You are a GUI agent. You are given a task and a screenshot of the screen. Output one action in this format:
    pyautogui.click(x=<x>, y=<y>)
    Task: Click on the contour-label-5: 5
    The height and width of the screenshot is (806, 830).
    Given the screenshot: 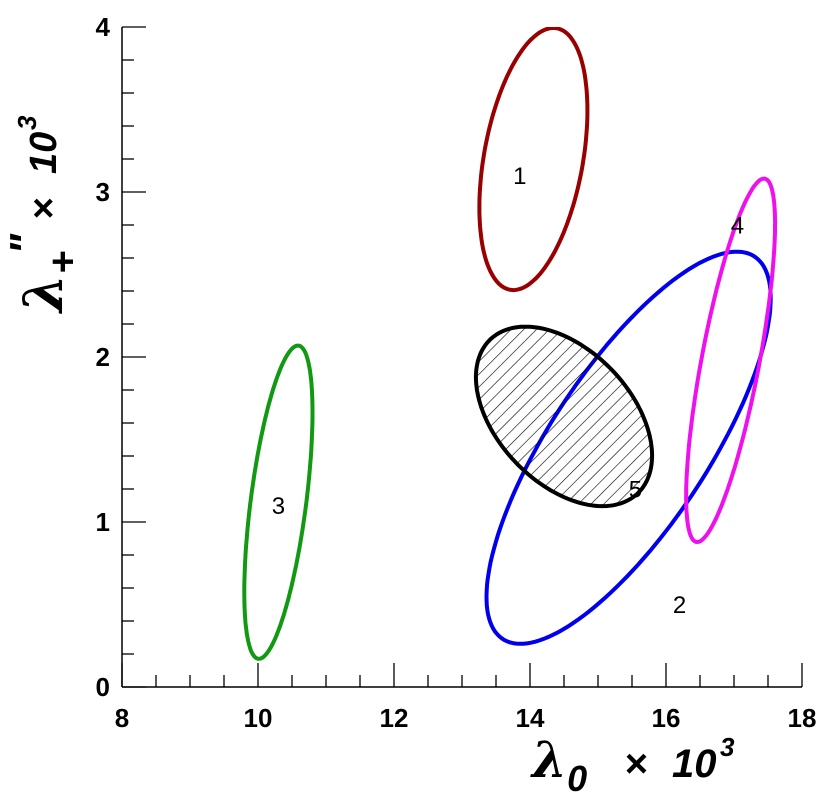 What is the action you would take?
    pyautogui.click(x=635, y=489)
    